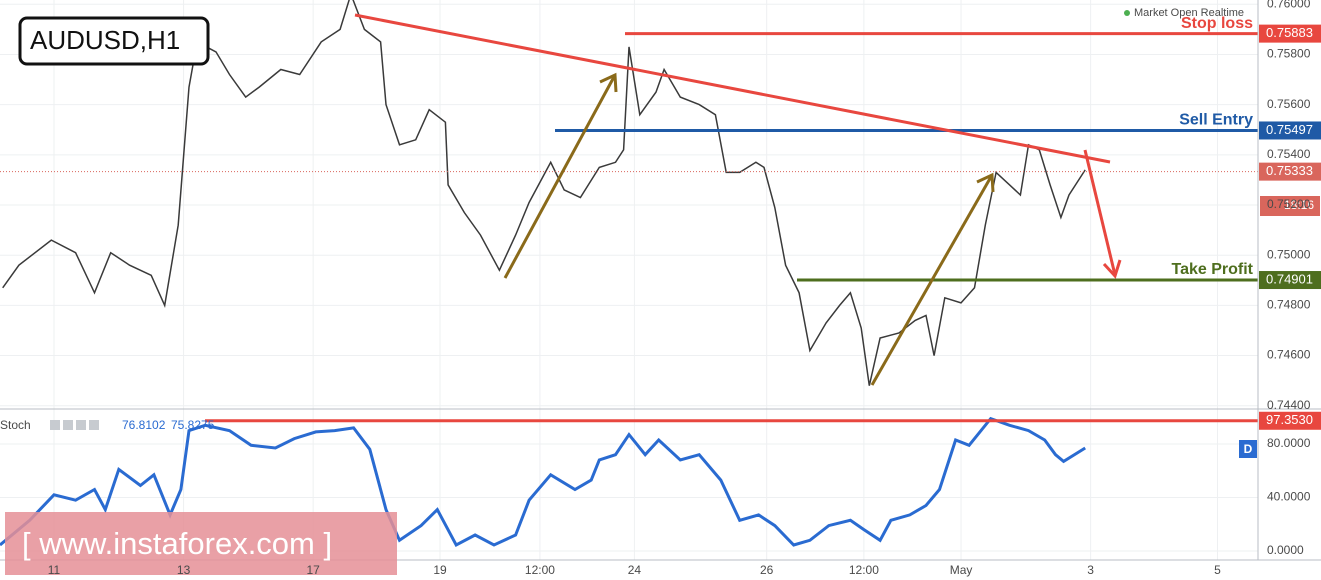  I want to click on countdown-bg, so click(1290, 206).